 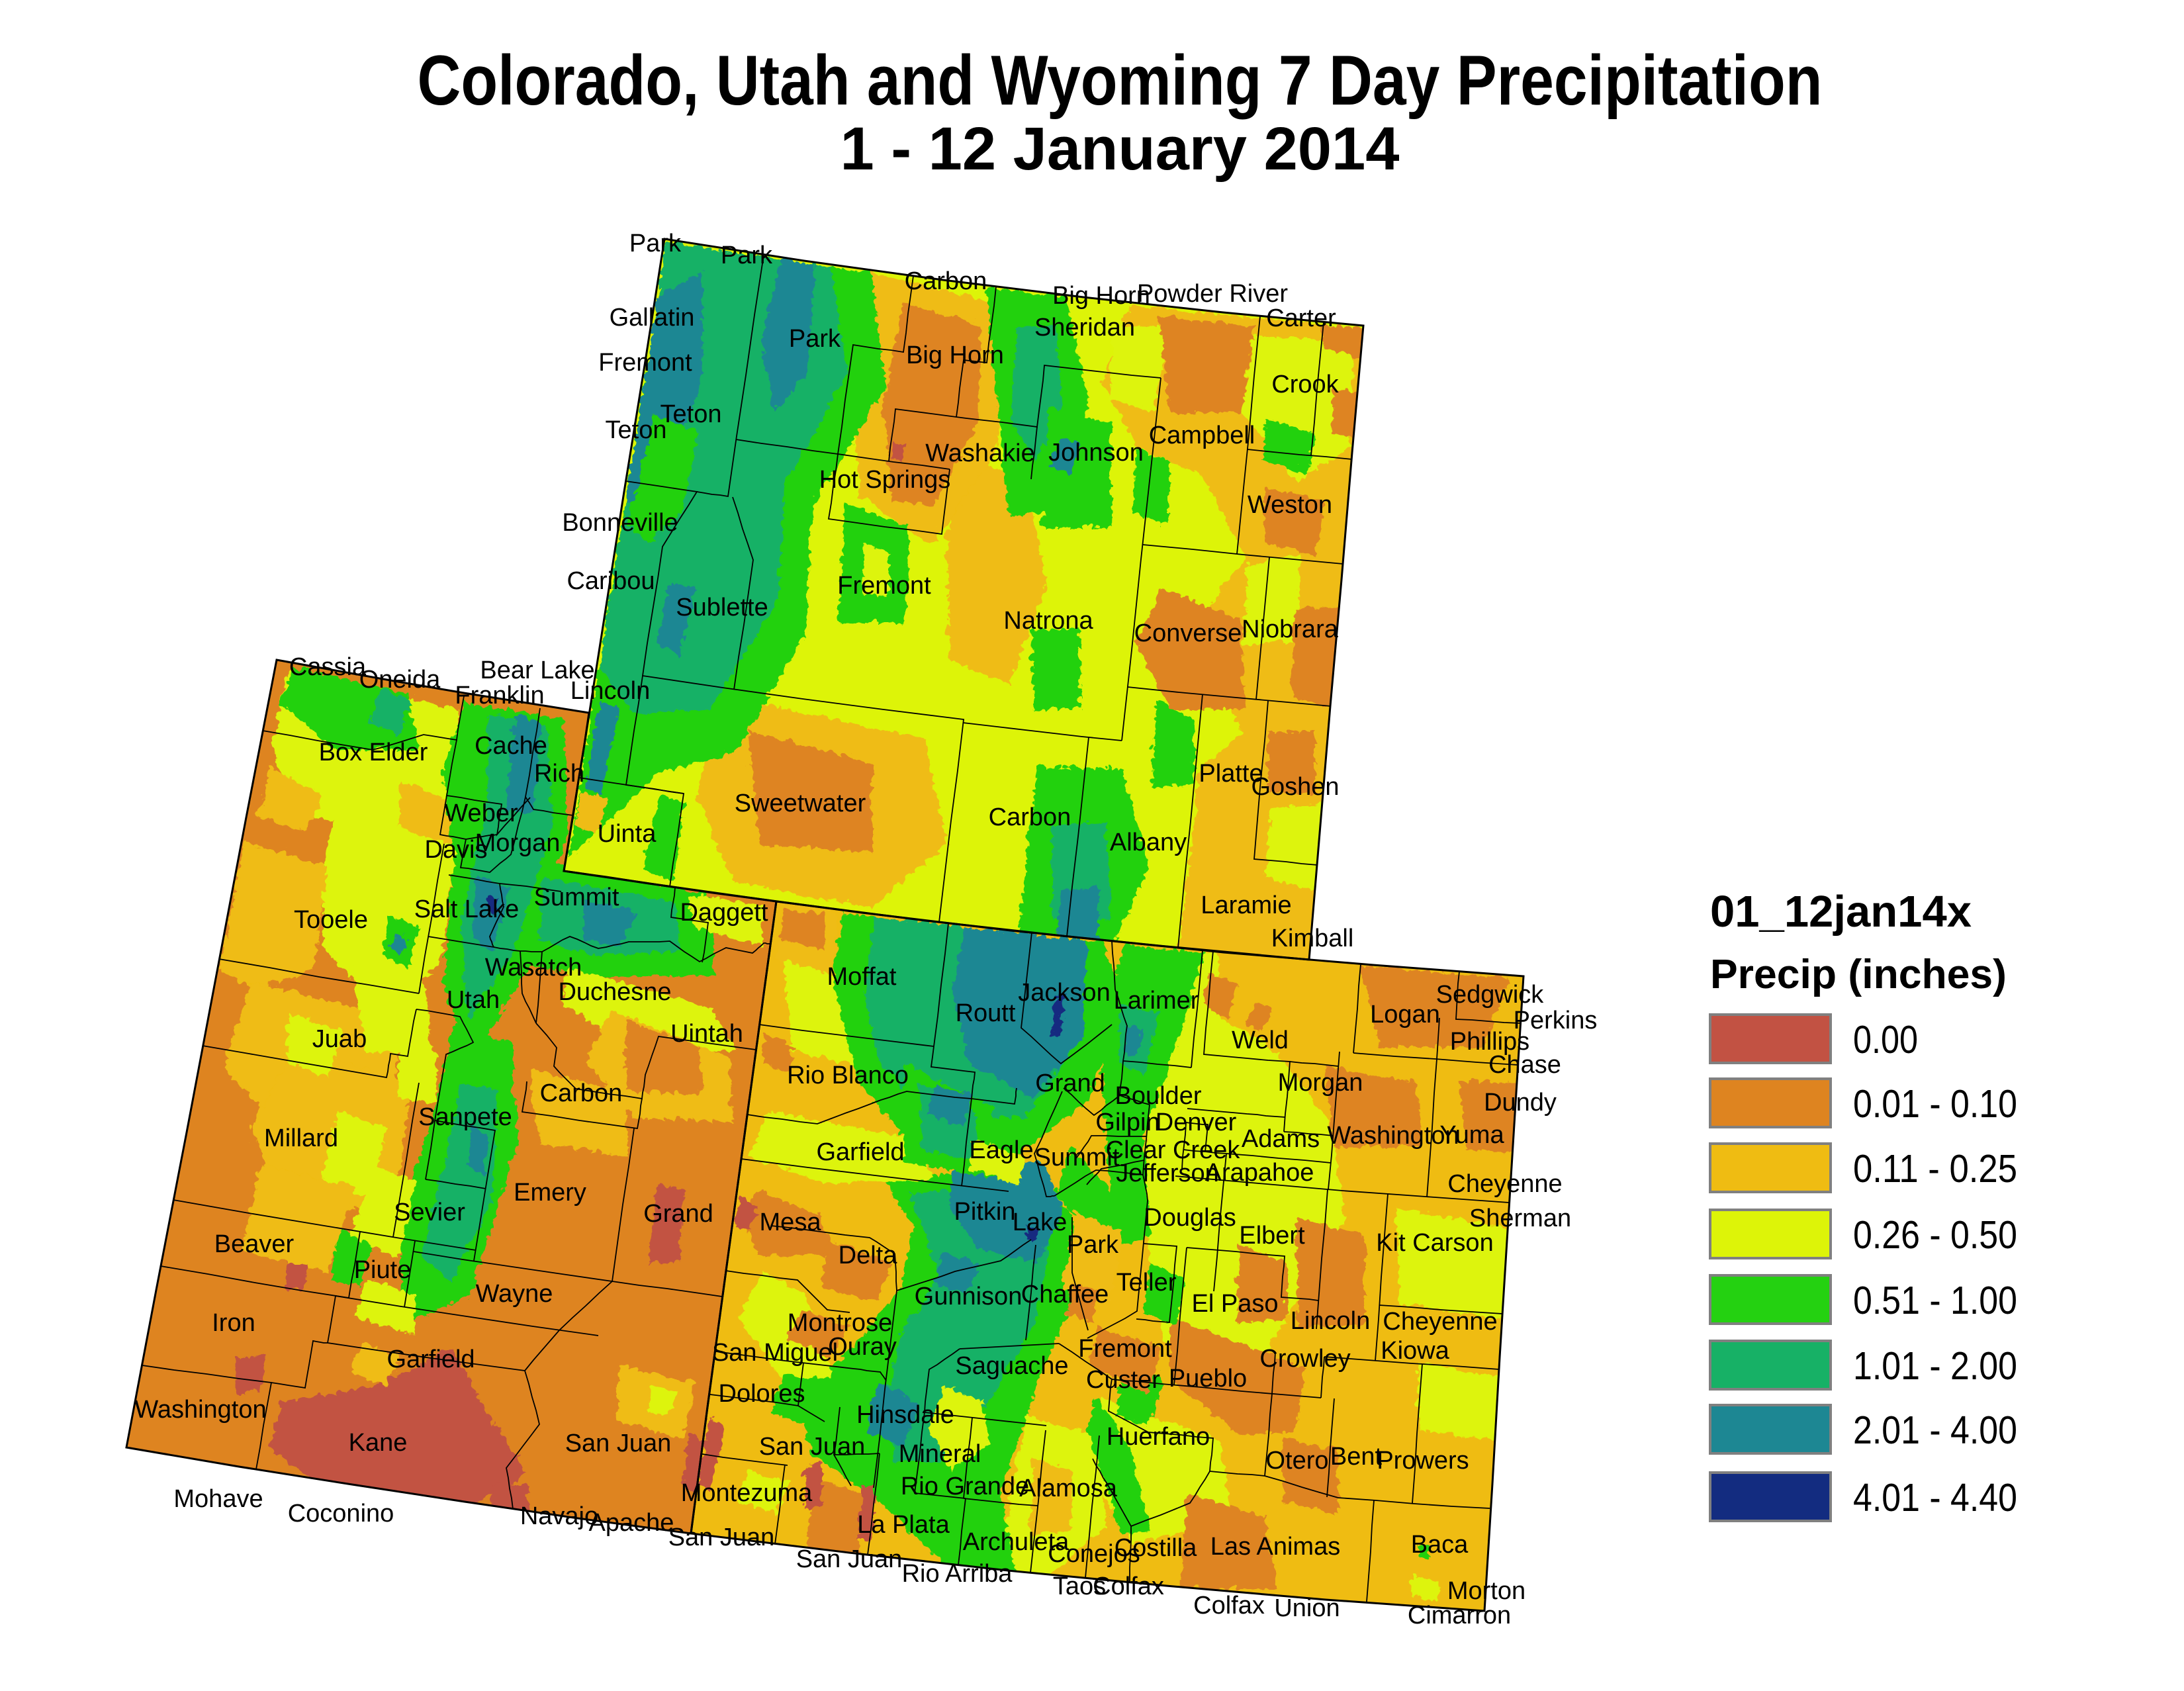 I want to click on svg-text: Gallatin, so click(x=653, y=318).